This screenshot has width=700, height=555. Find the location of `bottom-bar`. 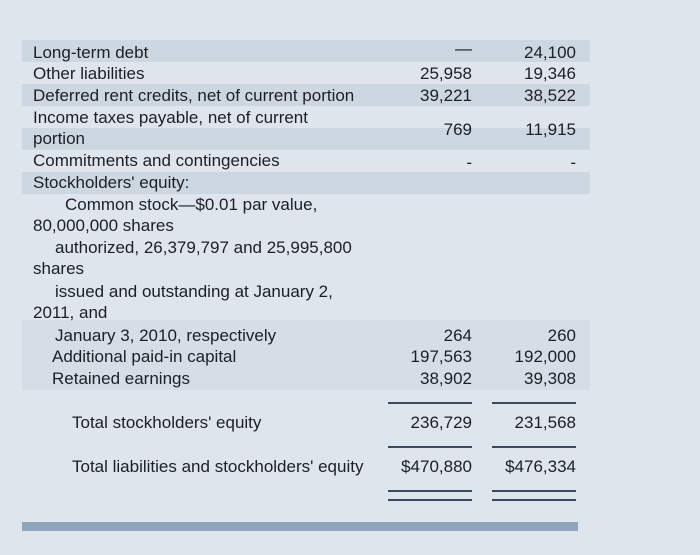

bottom-bar is located at coordinates (300, 526).